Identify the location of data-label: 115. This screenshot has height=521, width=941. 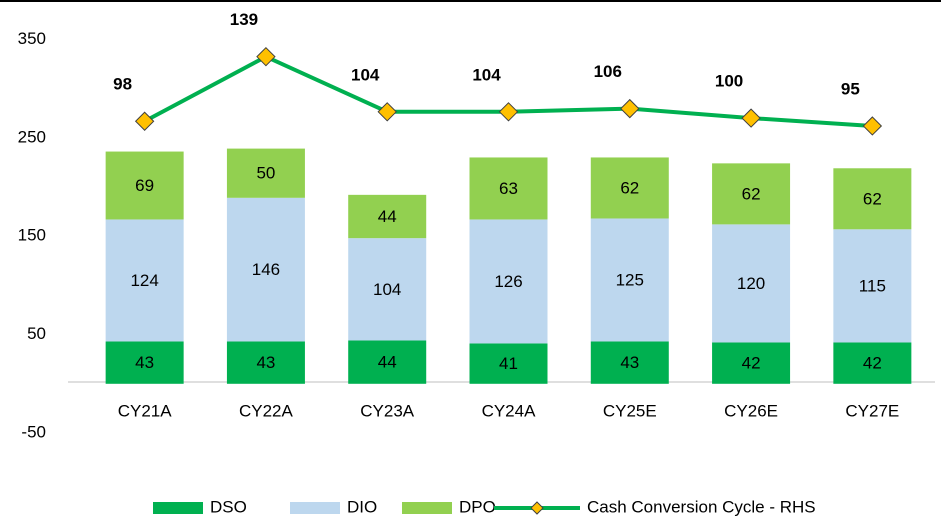
(872, 285).